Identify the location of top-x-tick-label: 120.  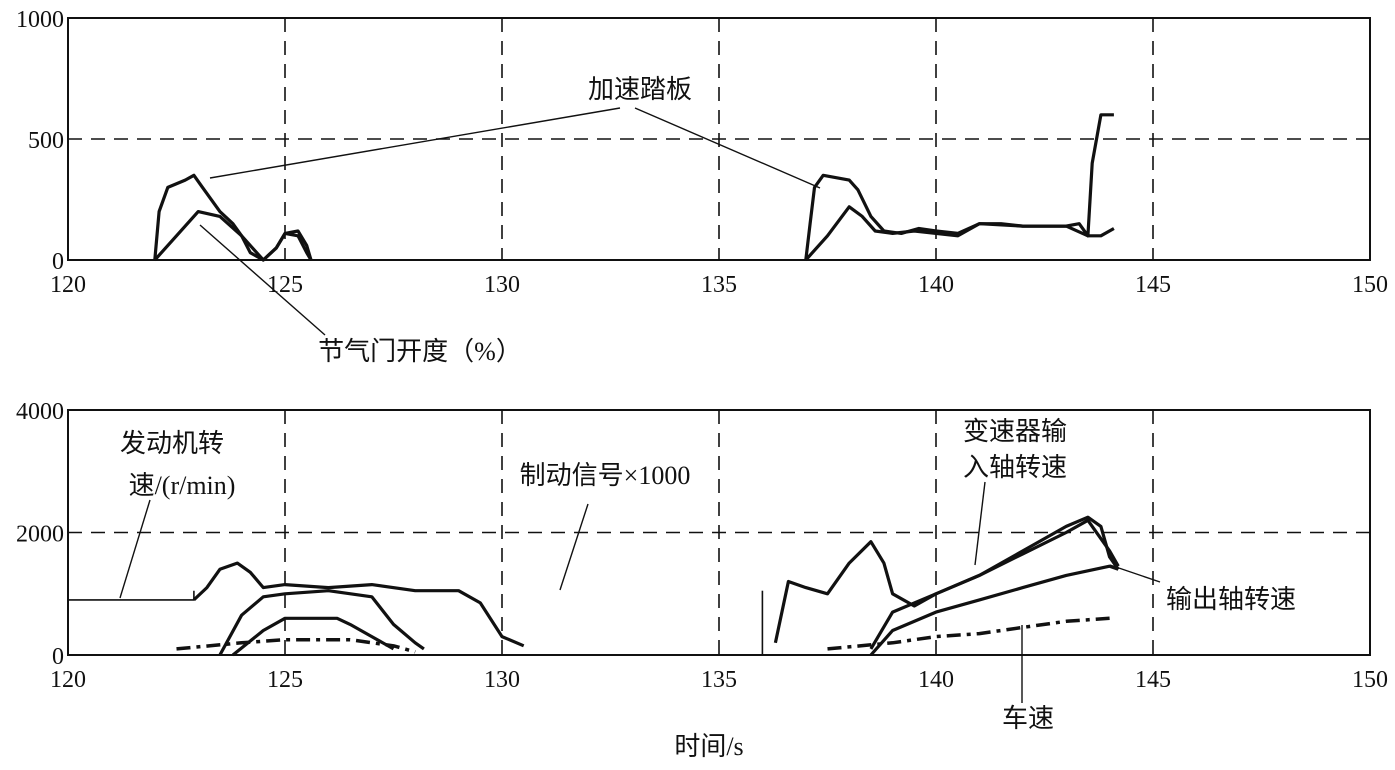
(68, 285).